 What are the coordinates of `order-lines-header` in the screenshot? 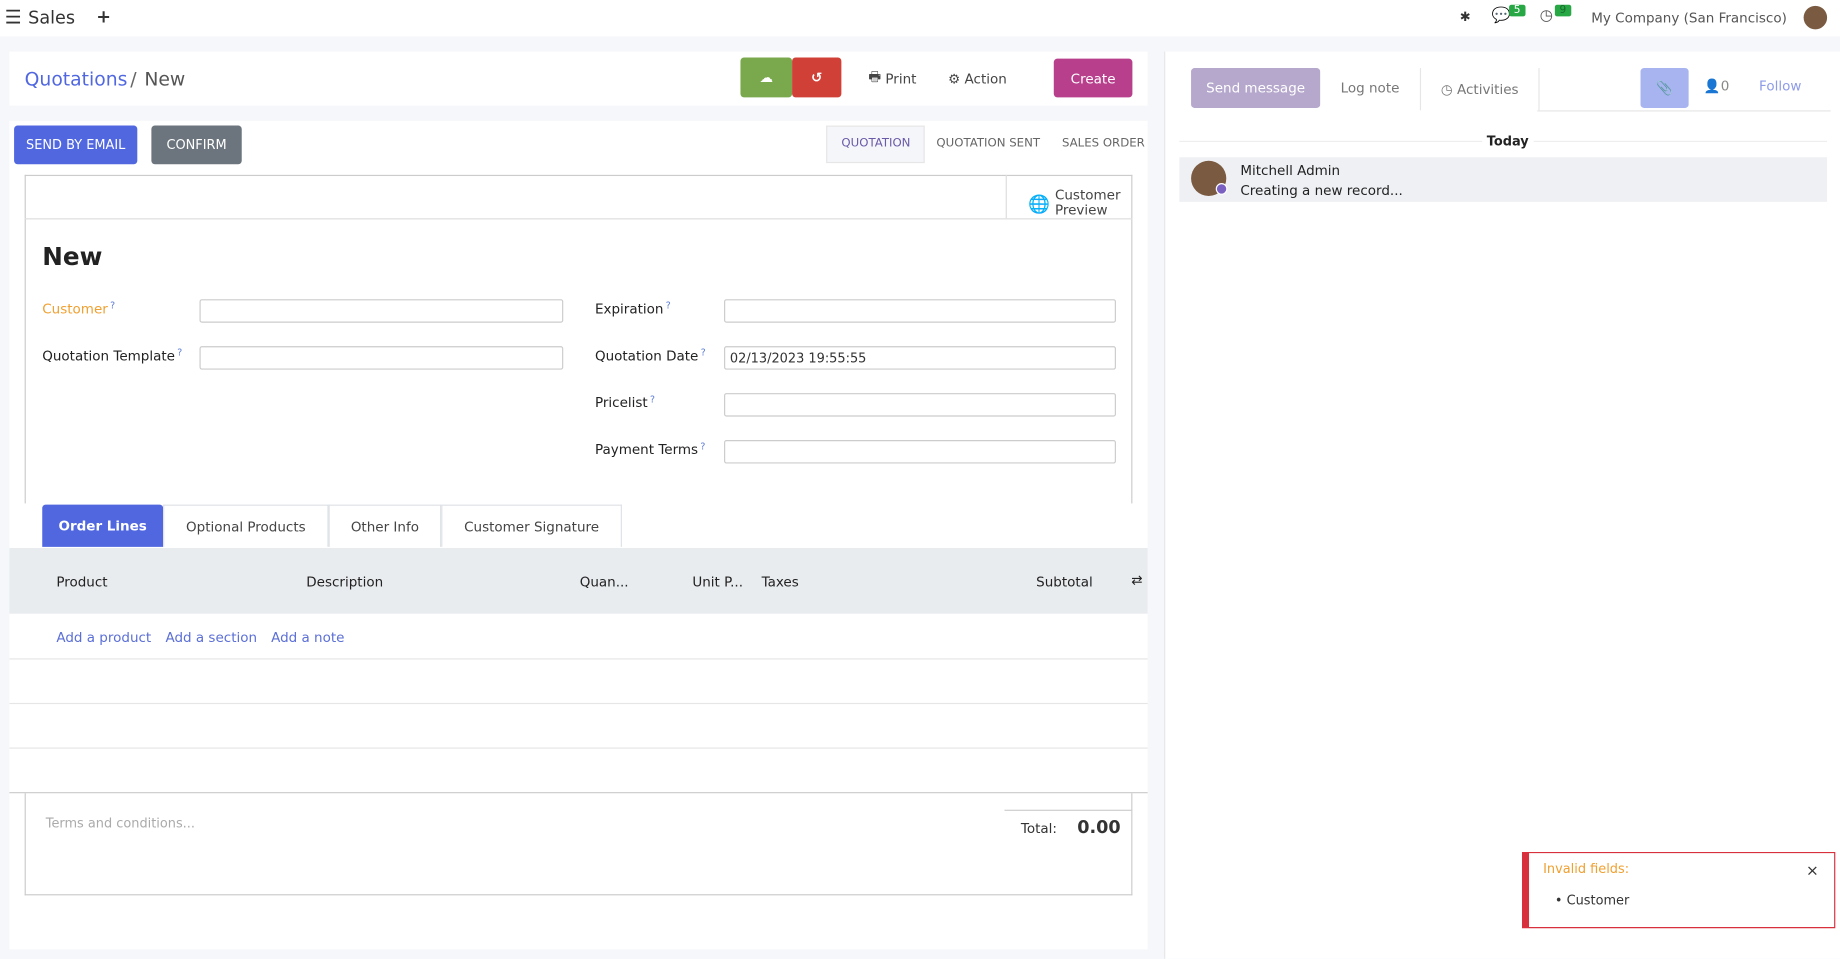 It's located at (578, 581).